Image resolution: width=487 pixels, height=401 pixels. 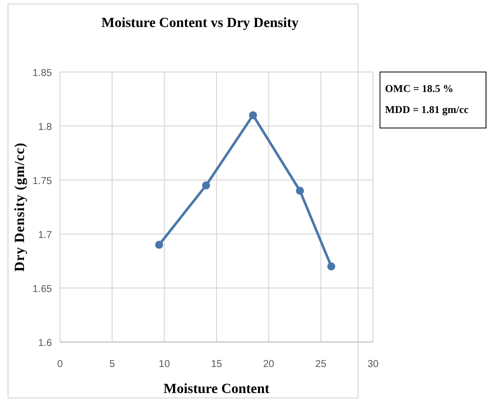 What do you see at coordinates (45, 235) in the screenshot?
I see `y-tick-label: 1.7` at bounding box center [45, 235].